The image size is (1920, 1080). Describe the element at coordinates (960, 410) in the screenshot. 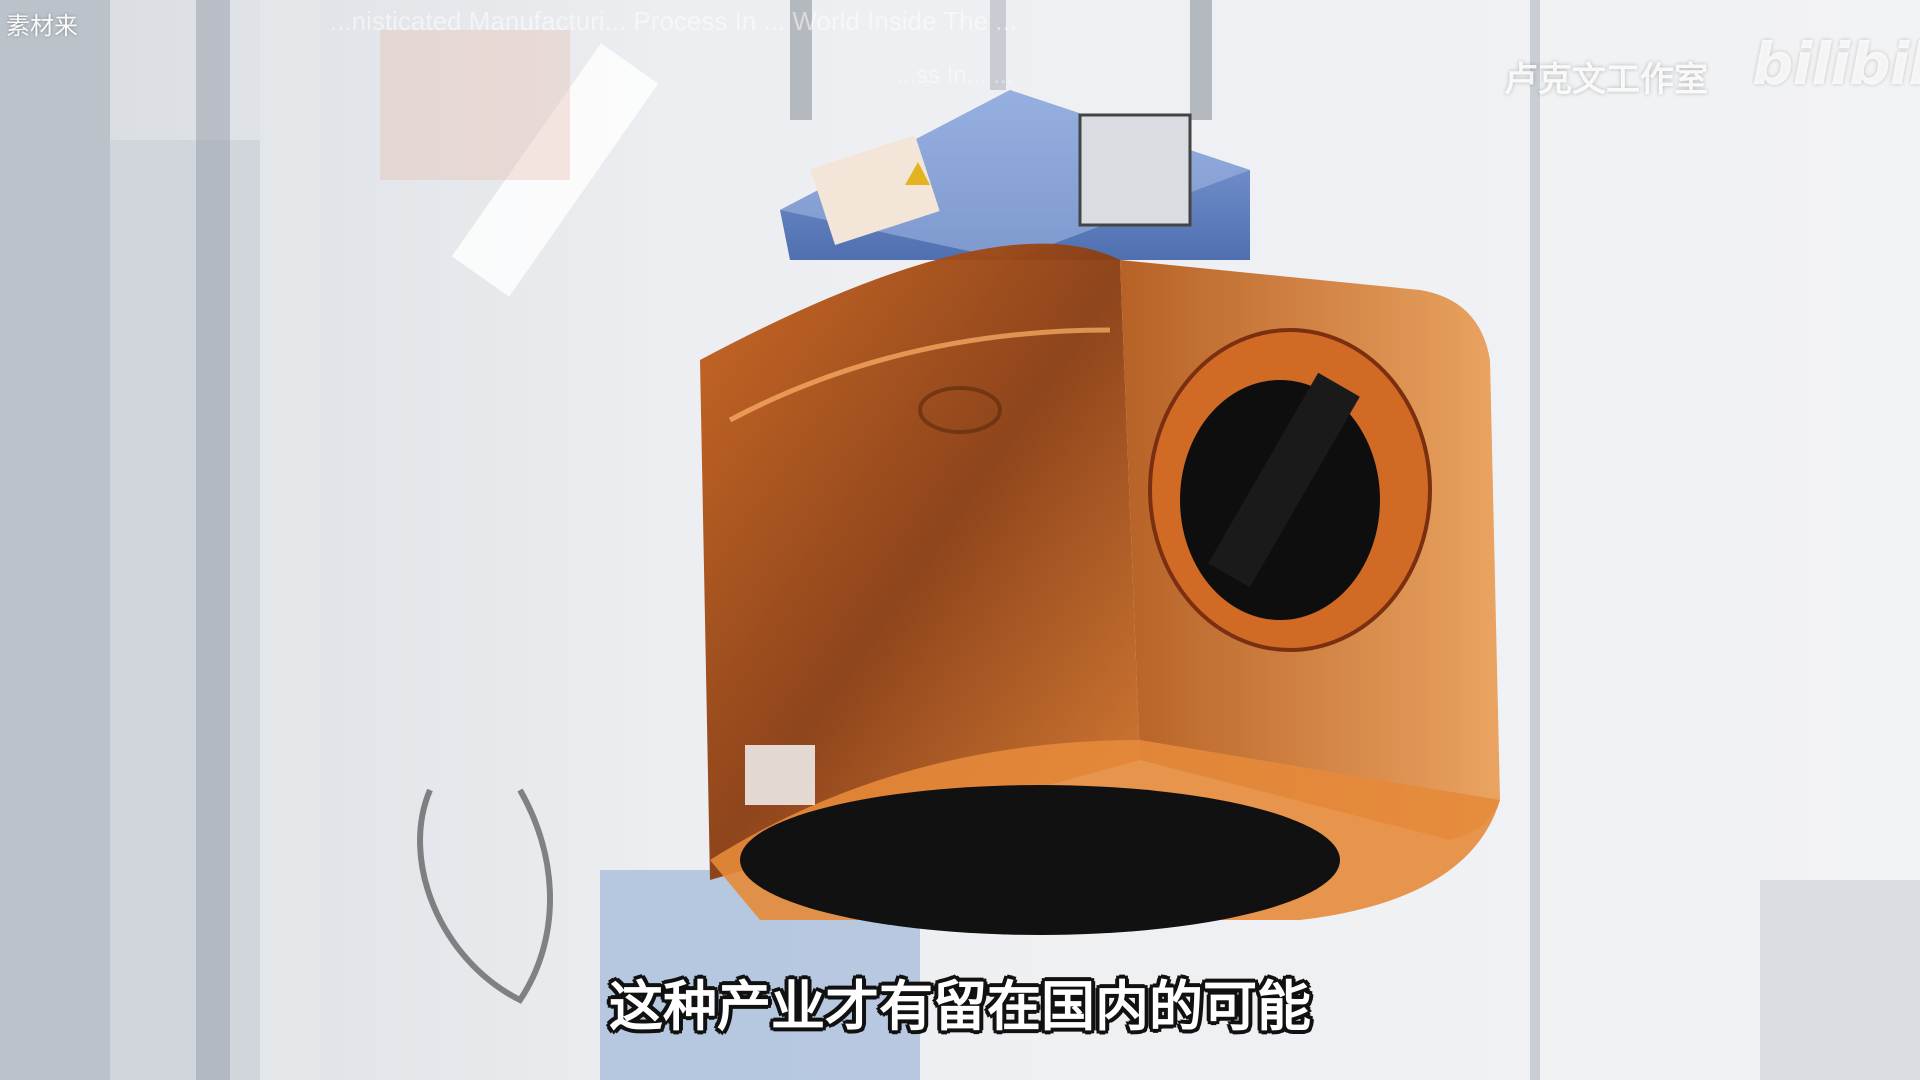

I see `pod-logo-emboss` at that location.